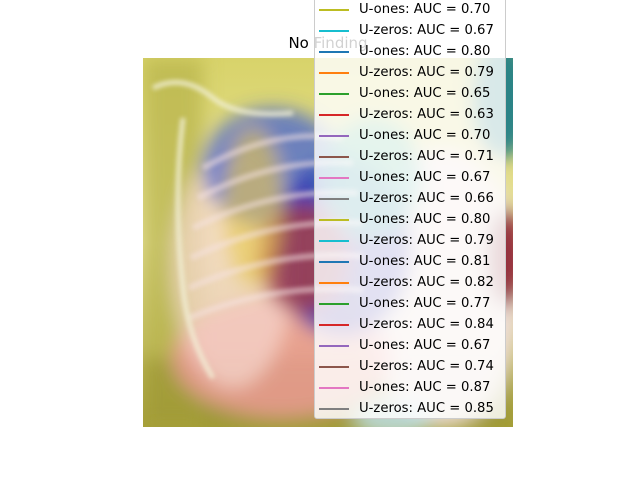 The height and width of the screenshot is (480, 640). I want to click on legend-entry: U-zeros: AUC = 0.74, so click(410, 366).